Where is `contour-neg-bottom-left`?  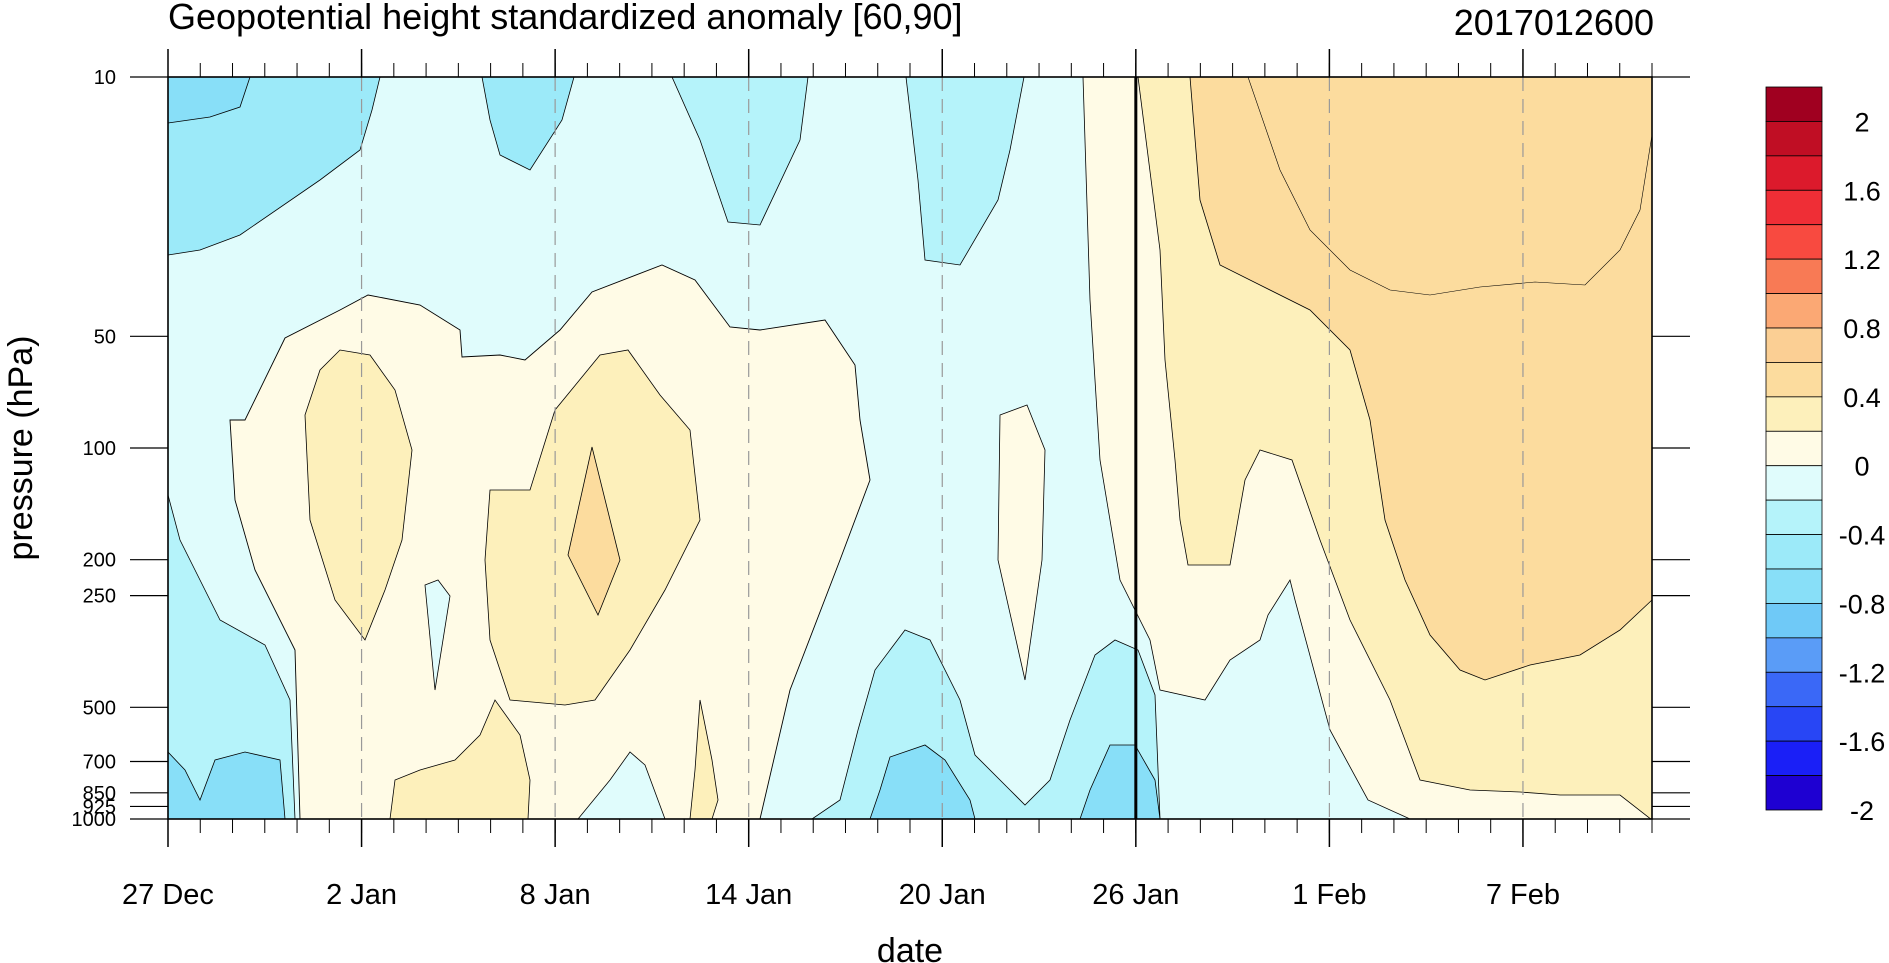
contour-neg-bottom-left is located at coordinates (232, 656).